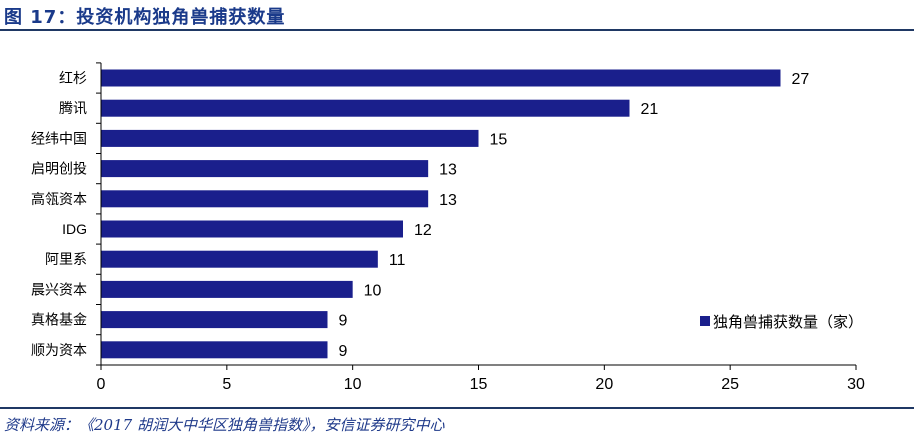  Describe the element at coordinates (59, 320) in the screenshot. I see `category-label: 真格基金` at that location.